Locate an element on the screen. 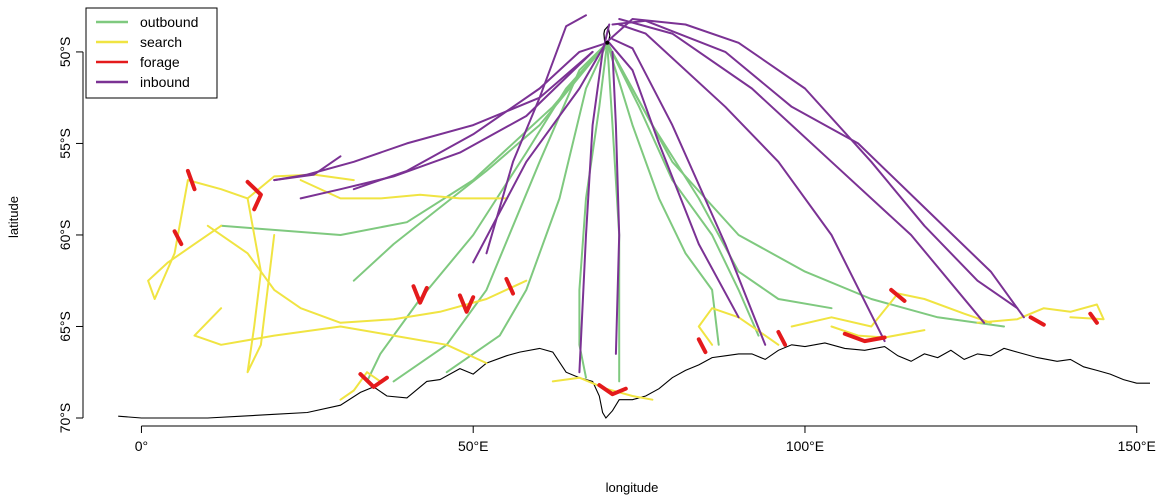 The height and width of the screenshot is (499, 1164). x-tick-label: 100°E is located at coordinates (805, 446).